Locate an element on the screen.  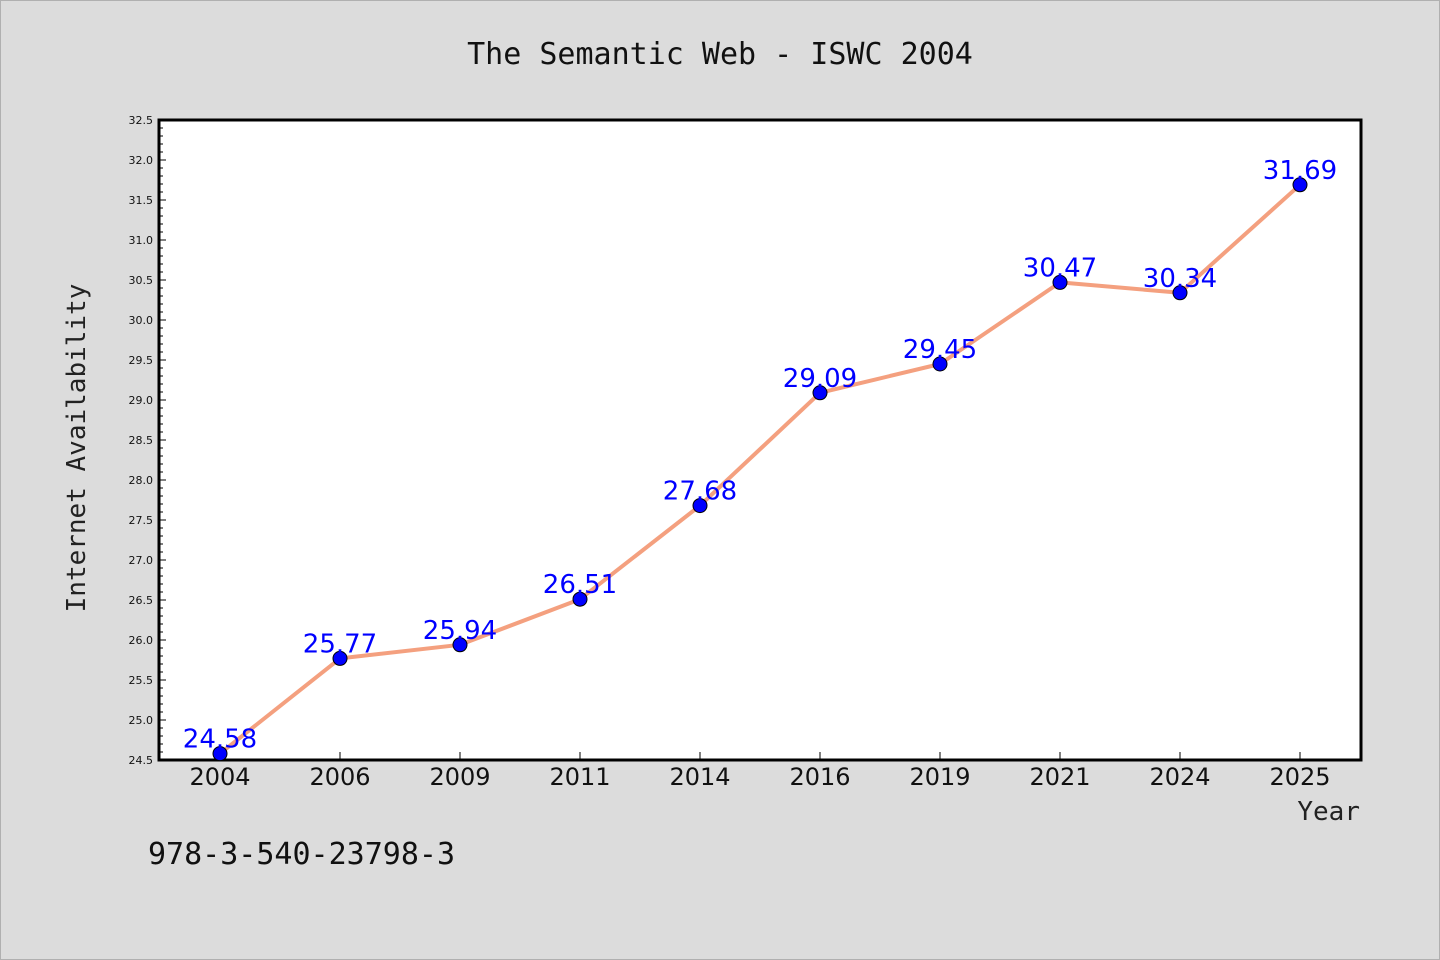
y-tick-label: 27.0 is located at coordinates (141, 560).